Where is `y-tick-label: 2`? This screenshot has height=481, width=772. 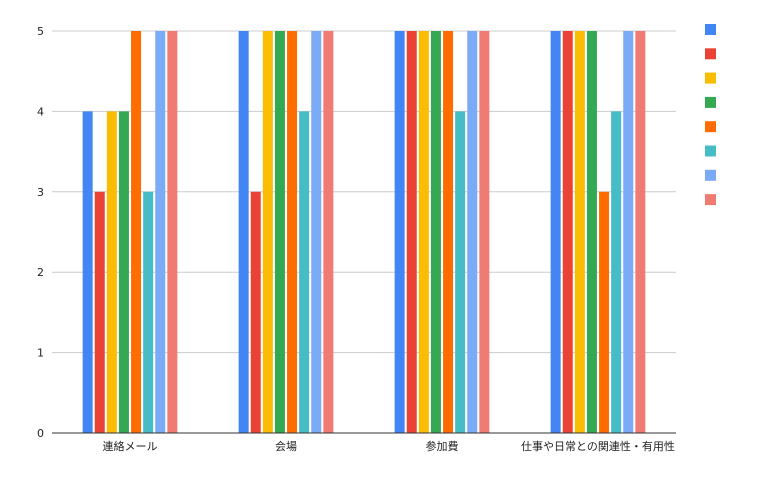 y-tick-label: 2 is located at coordinates (40, 272).